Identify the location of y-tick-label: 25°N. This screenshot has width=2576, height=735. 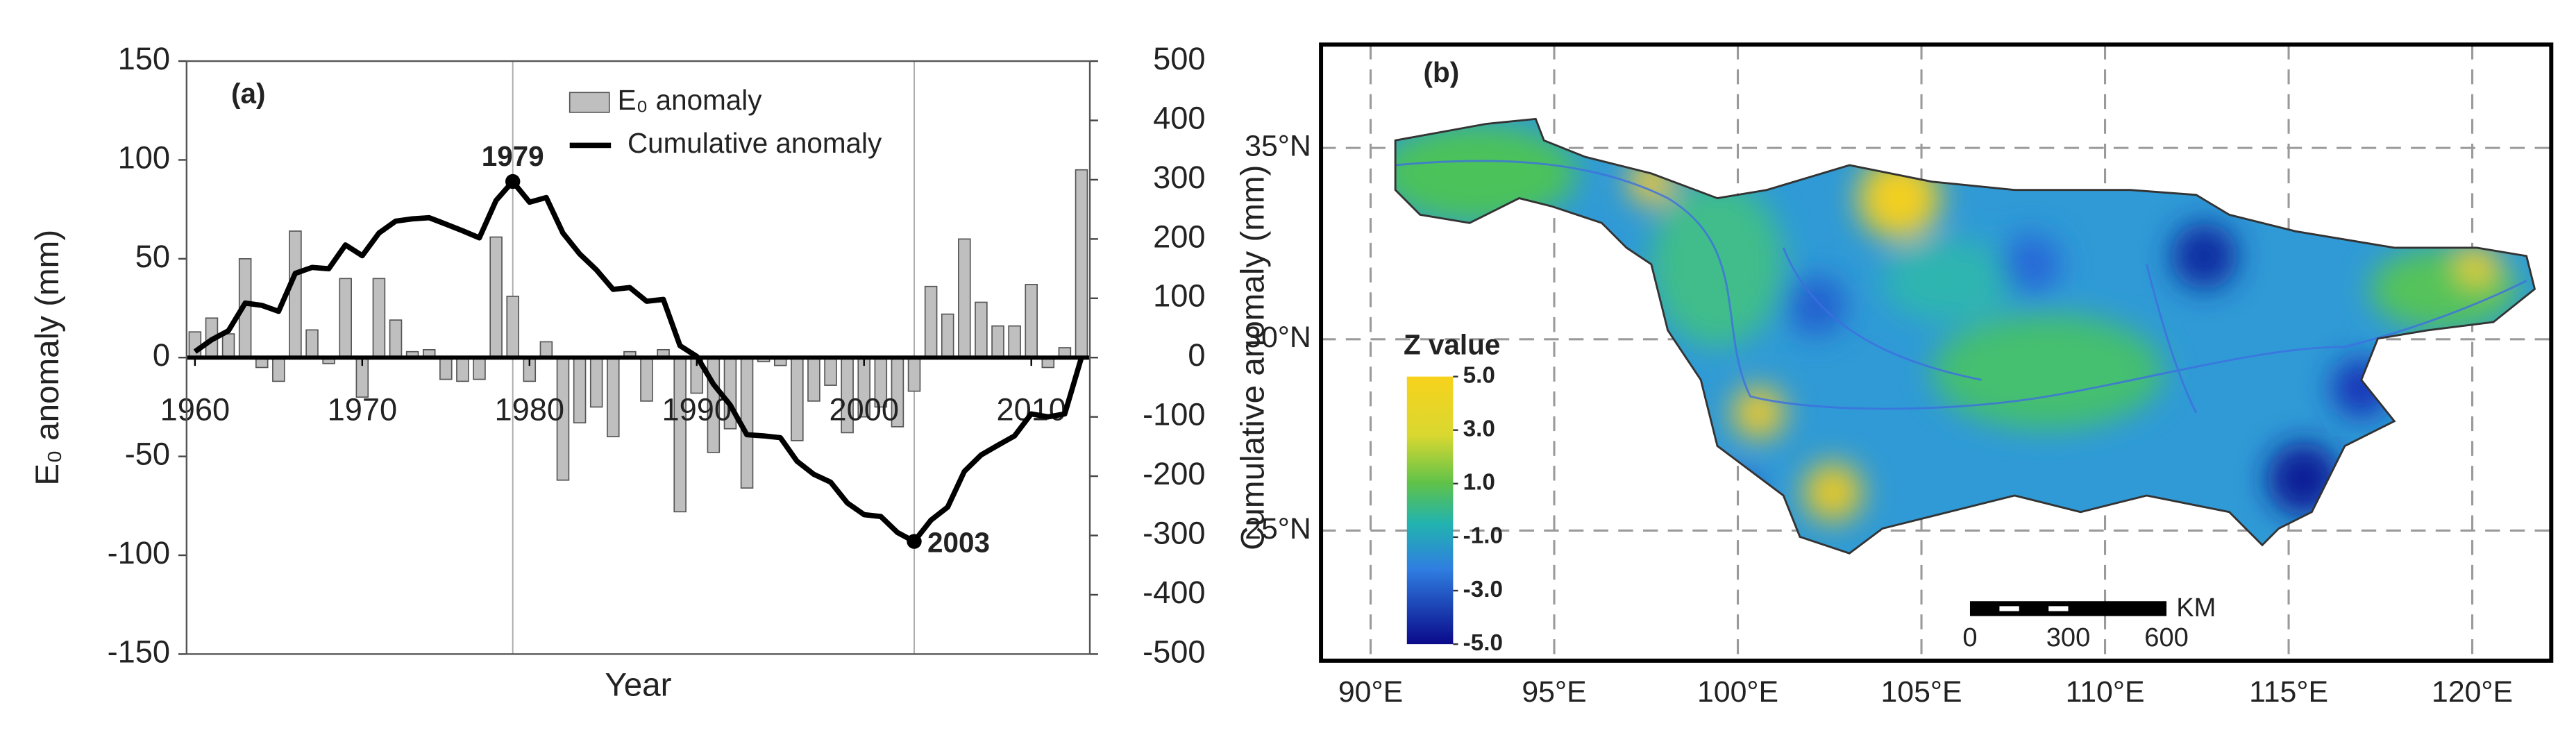
(1278, 529).